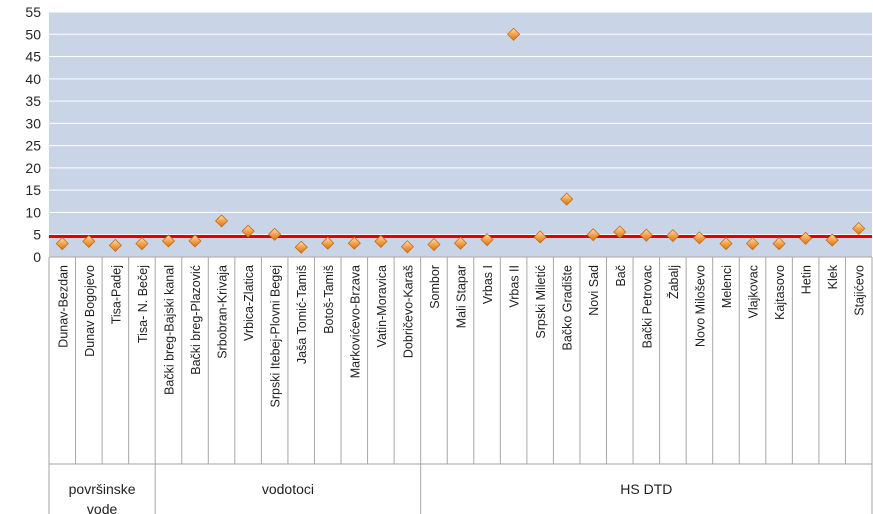 The width and height of the screenshot is (873, 514). Describe the element at coordinates (102, 507) in the screenshot. I see `group-label: vode` at that location.